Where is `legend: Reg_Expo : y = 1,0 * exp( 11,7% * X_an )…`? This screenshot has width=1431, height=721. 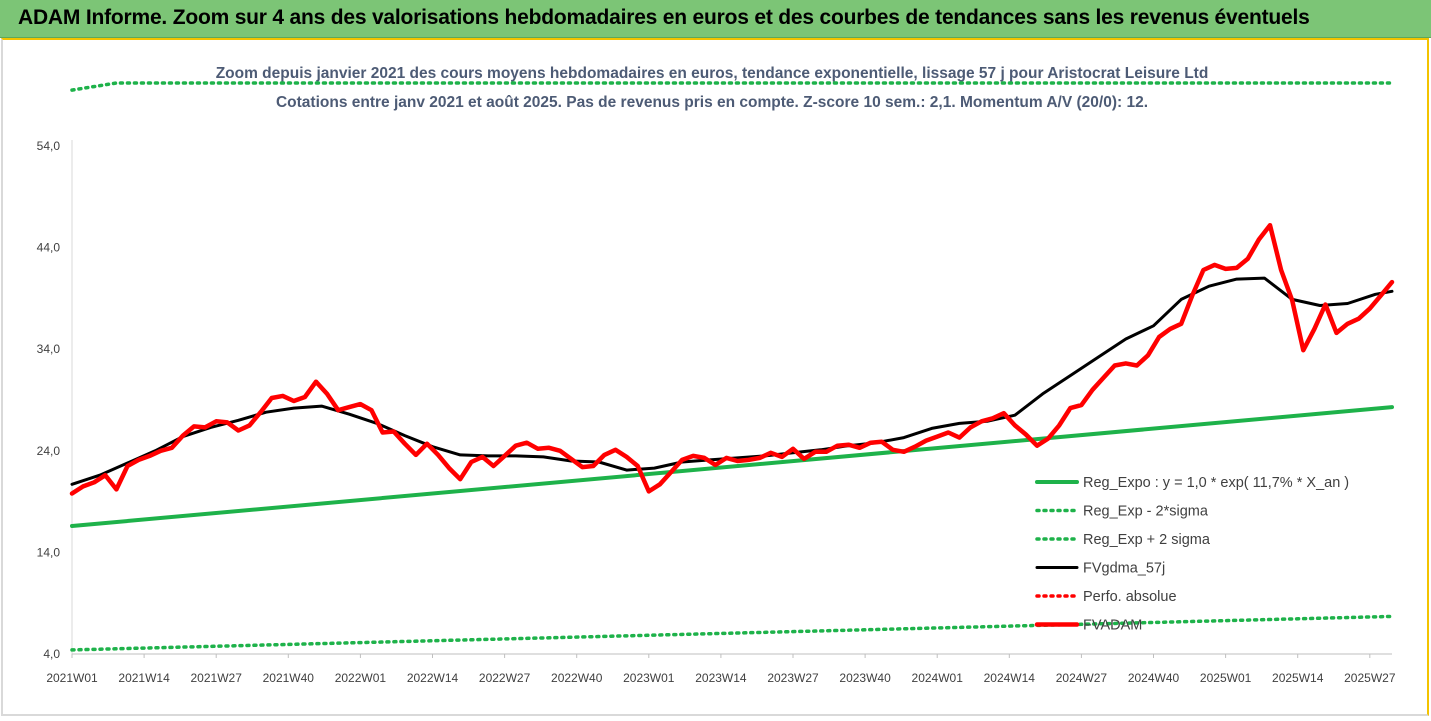
legend: Reg_Expo : y = 1,0 * exp( 11,7% * X_an )… is located at coordinates (1191, 554).